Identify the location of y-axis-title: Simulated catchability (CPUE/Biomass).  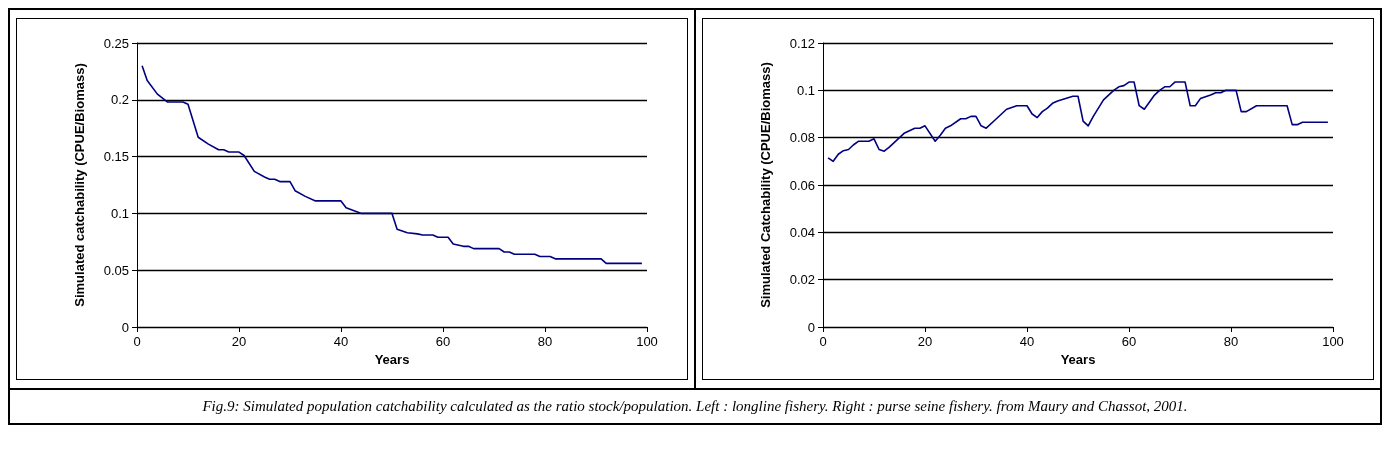
(79, 185).